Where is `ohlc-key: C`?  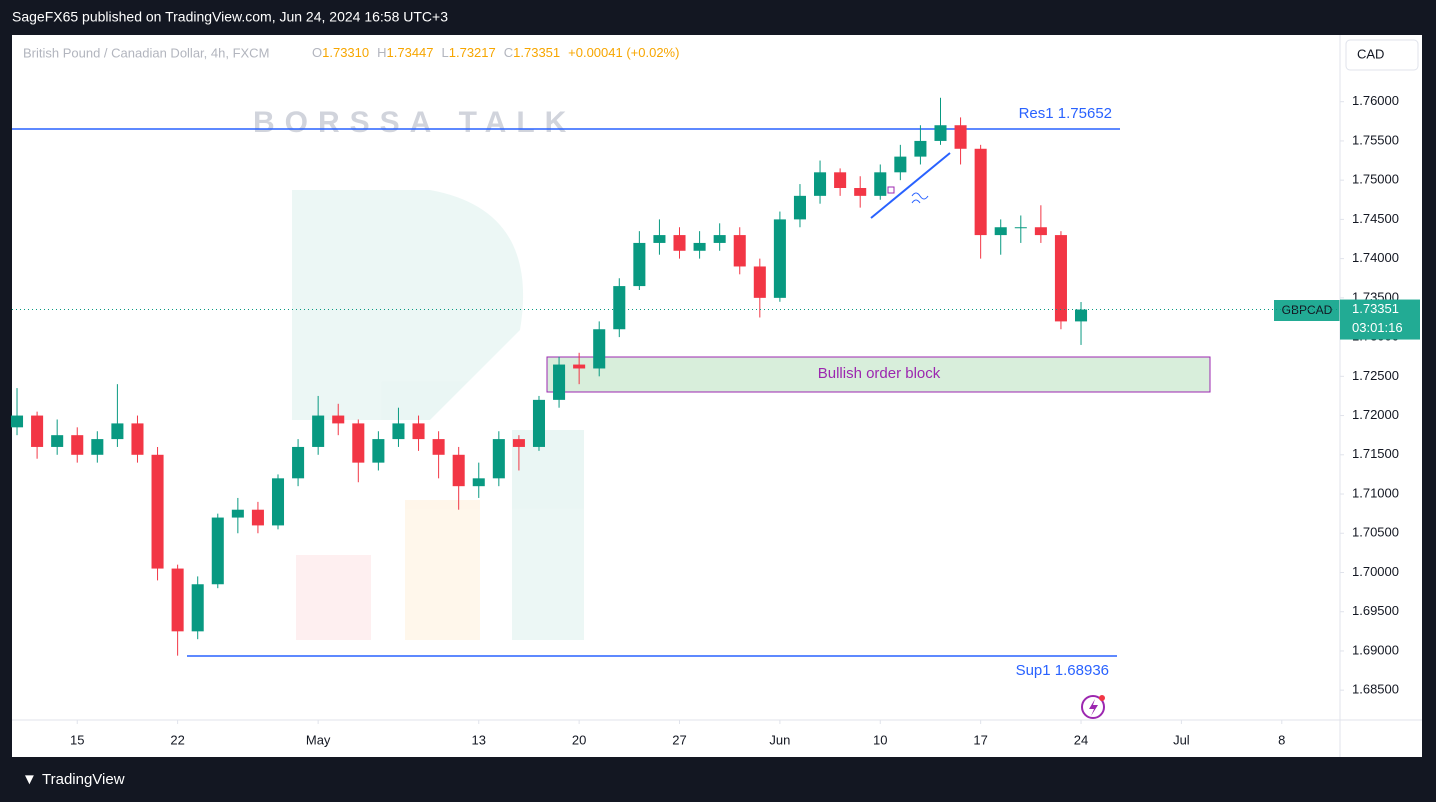 ohlc-key: C is located at coordinates (508, 52).